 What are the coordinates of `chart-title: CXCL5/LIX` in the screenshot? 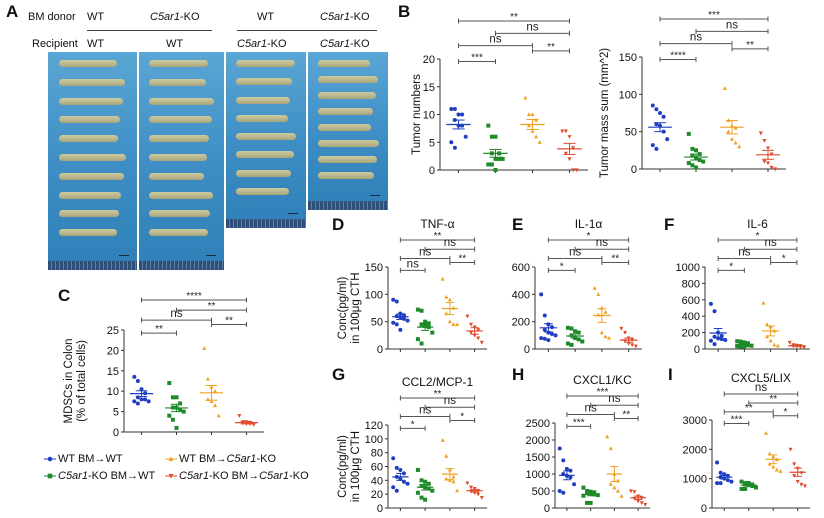 It's located at (761, 378).